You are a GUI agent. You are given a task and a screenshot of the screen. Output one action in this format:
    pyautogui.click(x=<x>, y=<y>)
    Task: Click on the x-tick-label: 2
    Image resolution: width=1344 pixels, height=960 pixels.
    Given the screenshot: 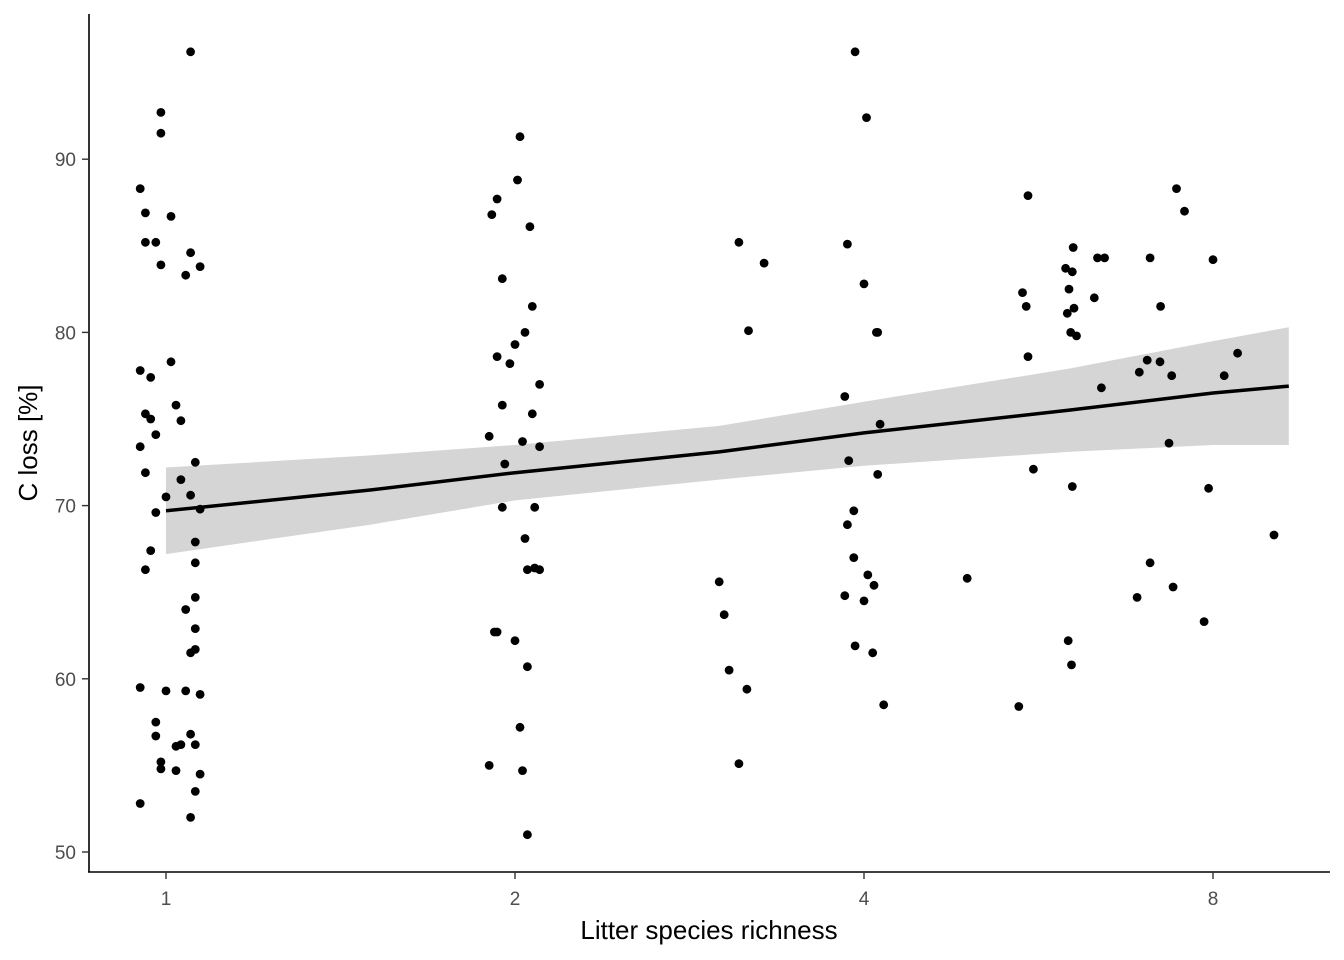 What is the action you would take?
    pyautogui.click(x=515, y=899)
    